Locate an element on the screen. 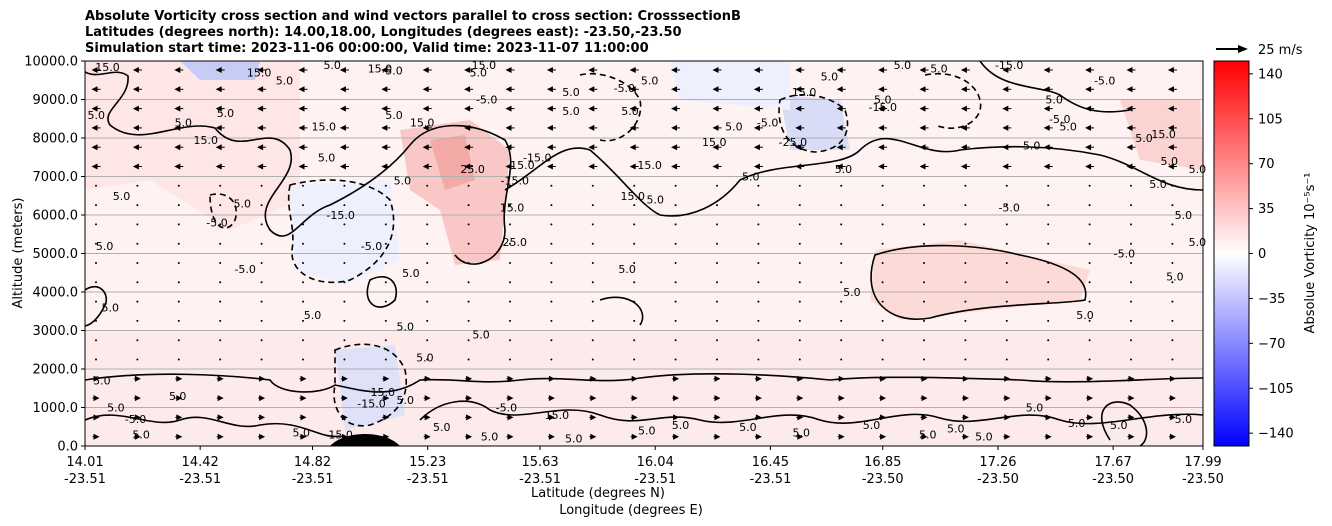 The image size is (1332, 526). contour-label: 25.0 is located at coordinates (515, 242).